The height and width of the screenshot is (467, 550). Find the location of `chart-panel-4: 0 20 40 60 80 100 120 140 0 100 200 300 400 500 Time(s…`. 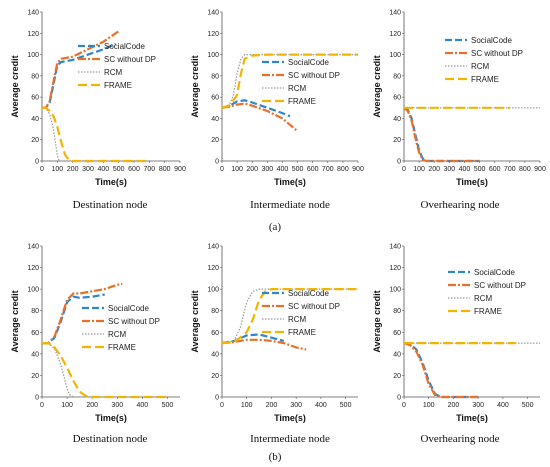

chart-panel-4: 0 20 40 60 80 100 120 140 0 100 200 300 400 500 Time(s… is located at coordinates (95, 344).